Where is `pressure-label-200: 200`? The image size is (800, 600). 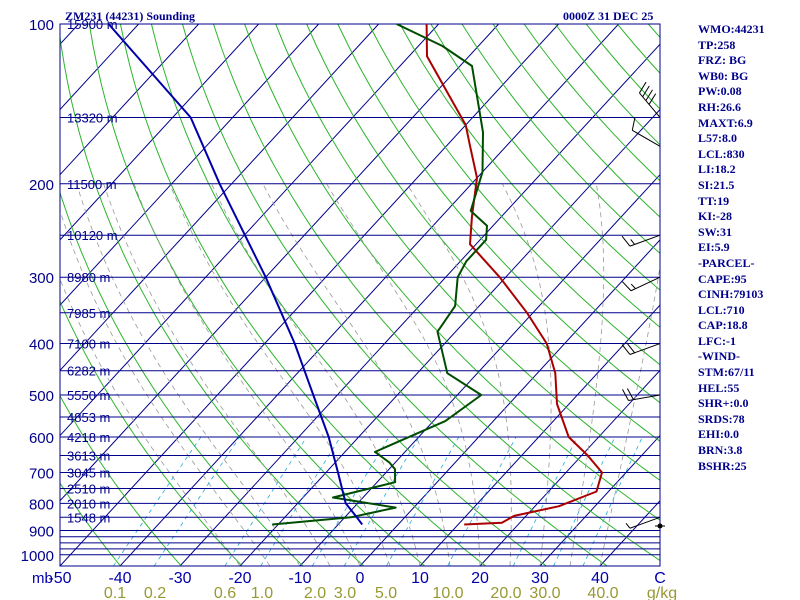
pressure-label-200: 200 is located at coordinates (41, 185).